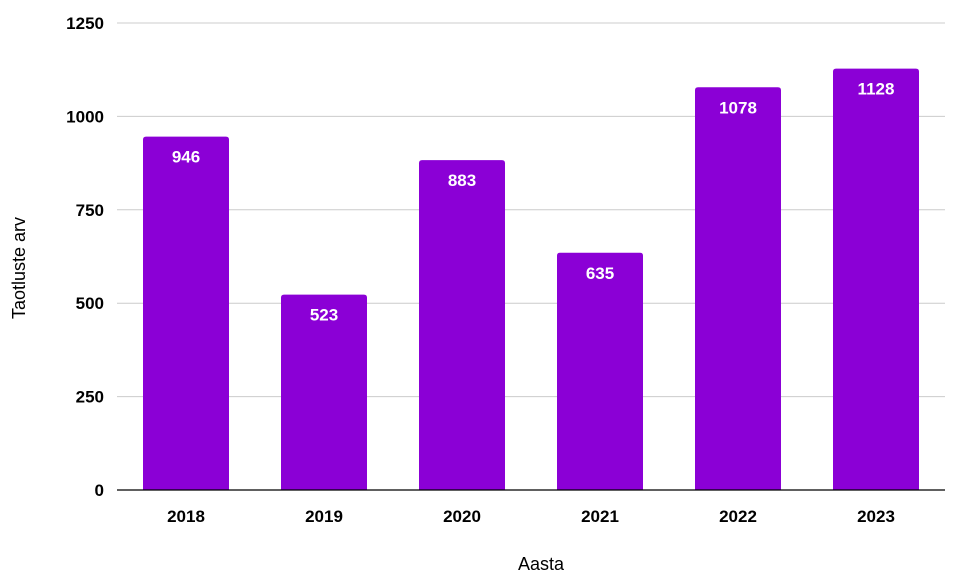 The image size is (954, 575). I want to click on x-axis-title: Aasta, so click(541, 564).